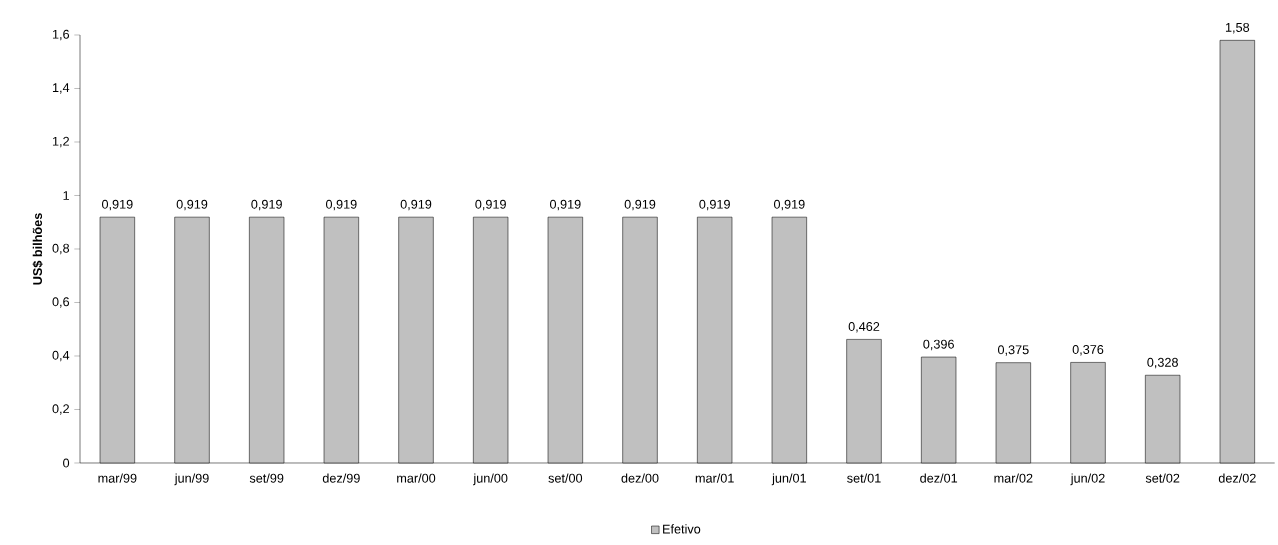 This screenshot has width=1278, height=545. I want to click on data-label: 0,396, so click(938, 345).